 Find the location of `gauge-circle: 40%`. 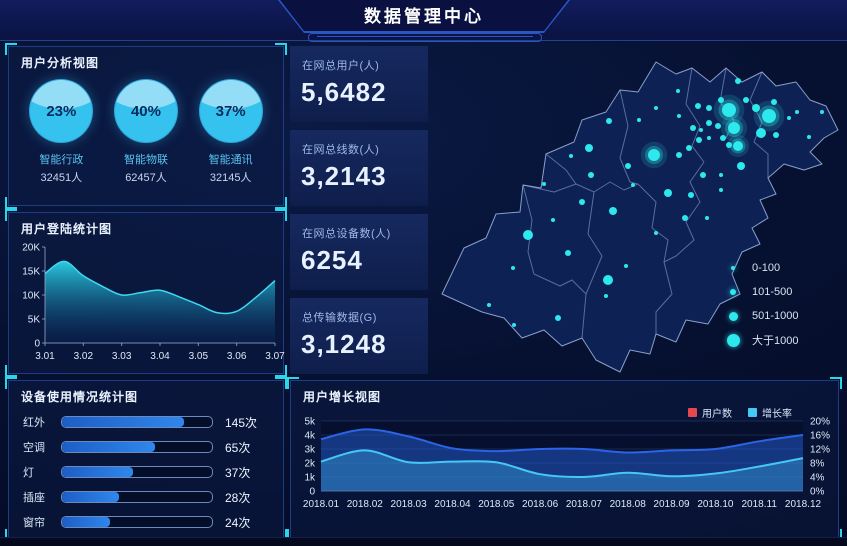

gauge-circle: 40% is located at coordinates (145, 111).